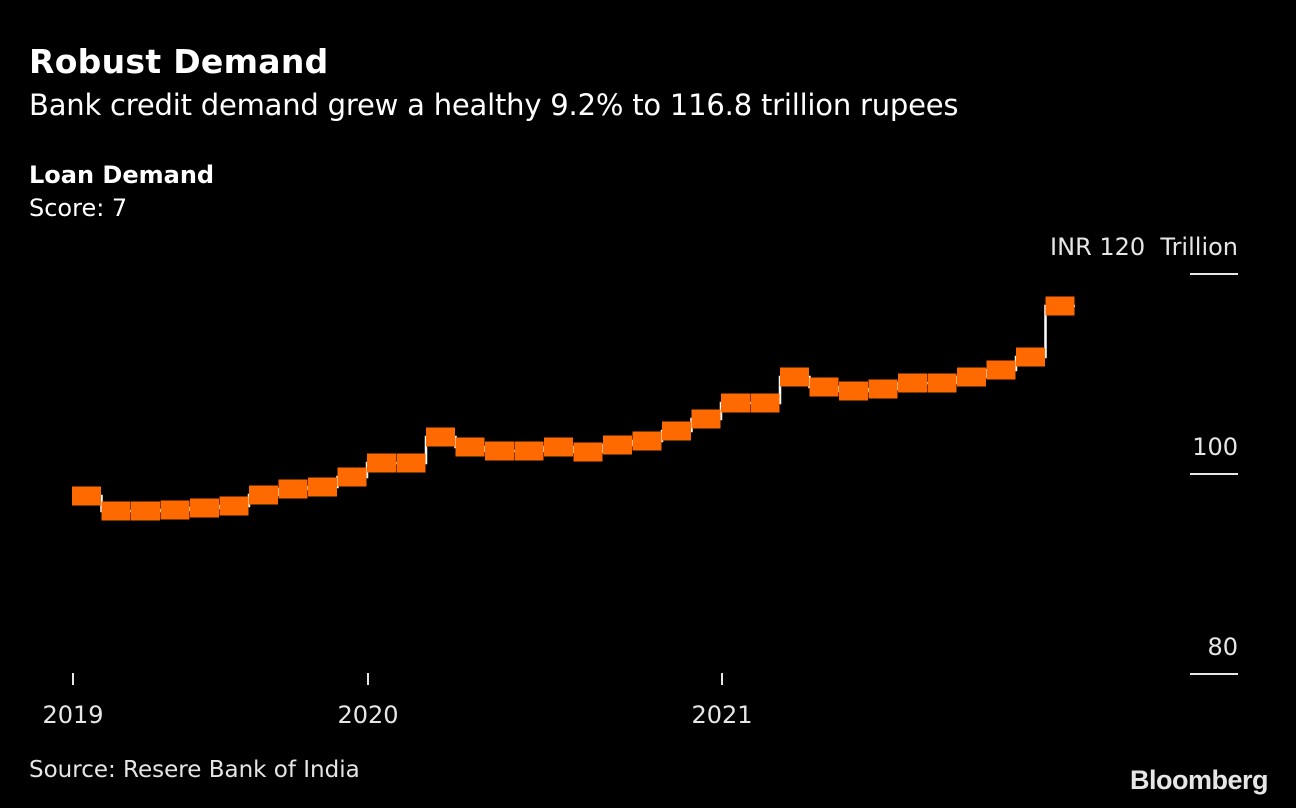 The width and height of the screenshot is (1296, 808). I want to click on source-note: Source: Resere Bank of India, so click(194, 770).